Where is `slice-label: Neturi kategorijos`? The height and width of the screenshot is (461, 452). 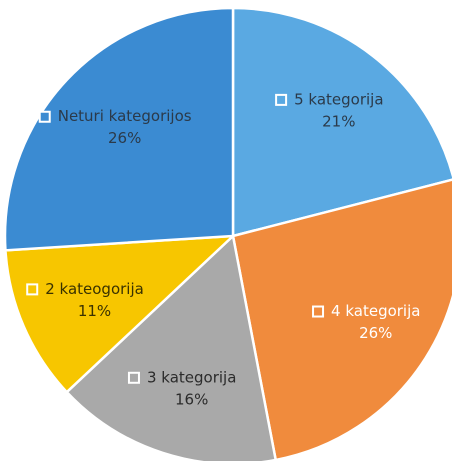
slice-label: Neturi kategorijos is located at coordinates (125, 116).